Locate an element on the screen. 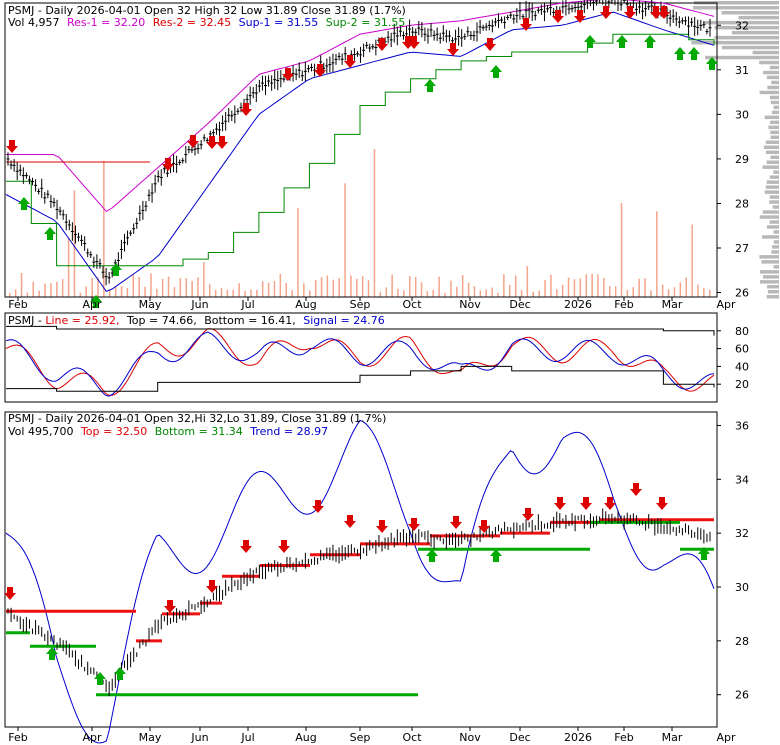  x-tick-label: Jul is located at coordinates (247, 737).